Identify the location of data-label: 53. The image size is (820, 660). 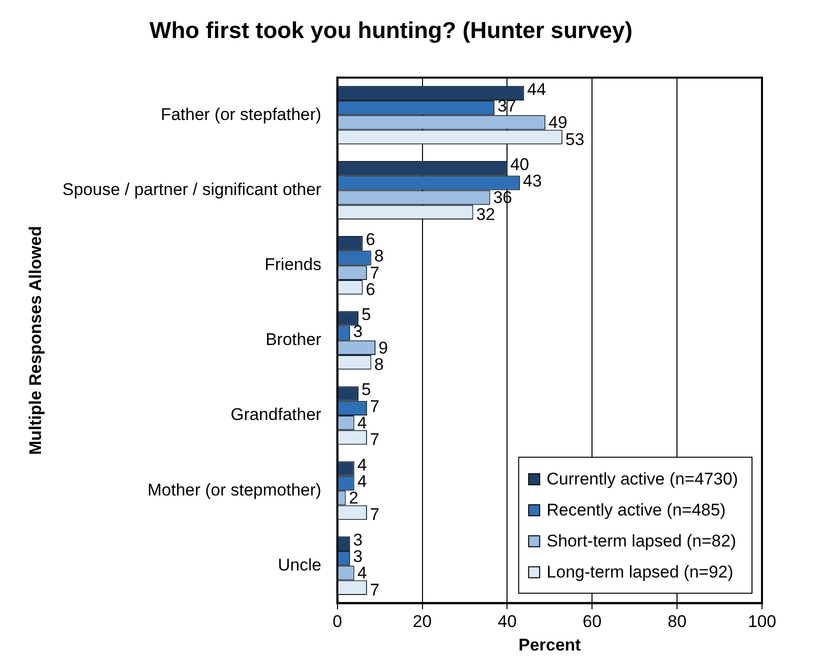
(574, 139).